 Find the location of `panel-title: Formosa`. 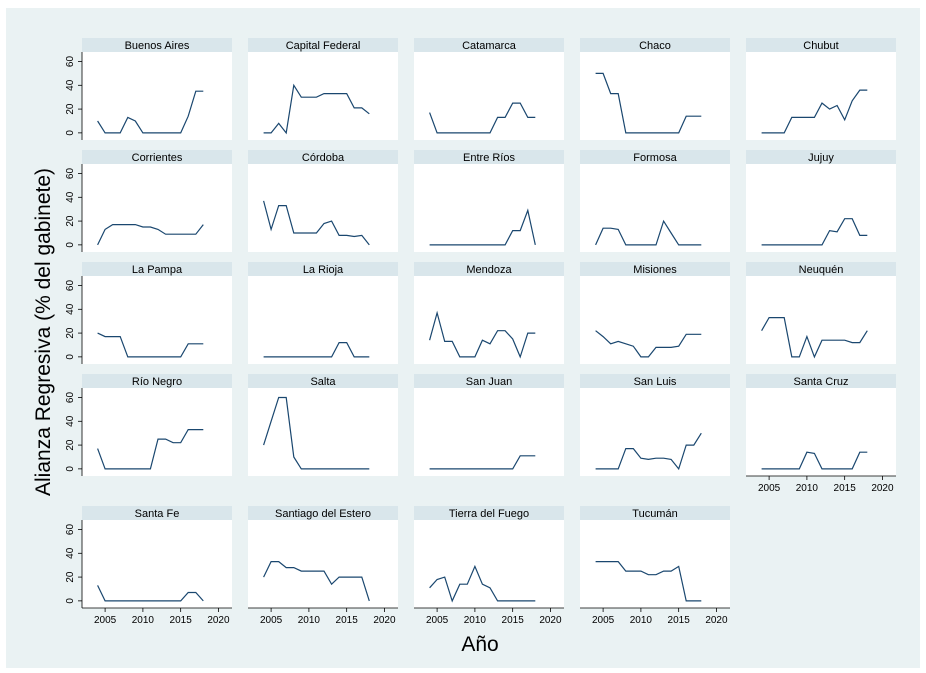

panel-title: Formosa is located at coordinates (655, 158).